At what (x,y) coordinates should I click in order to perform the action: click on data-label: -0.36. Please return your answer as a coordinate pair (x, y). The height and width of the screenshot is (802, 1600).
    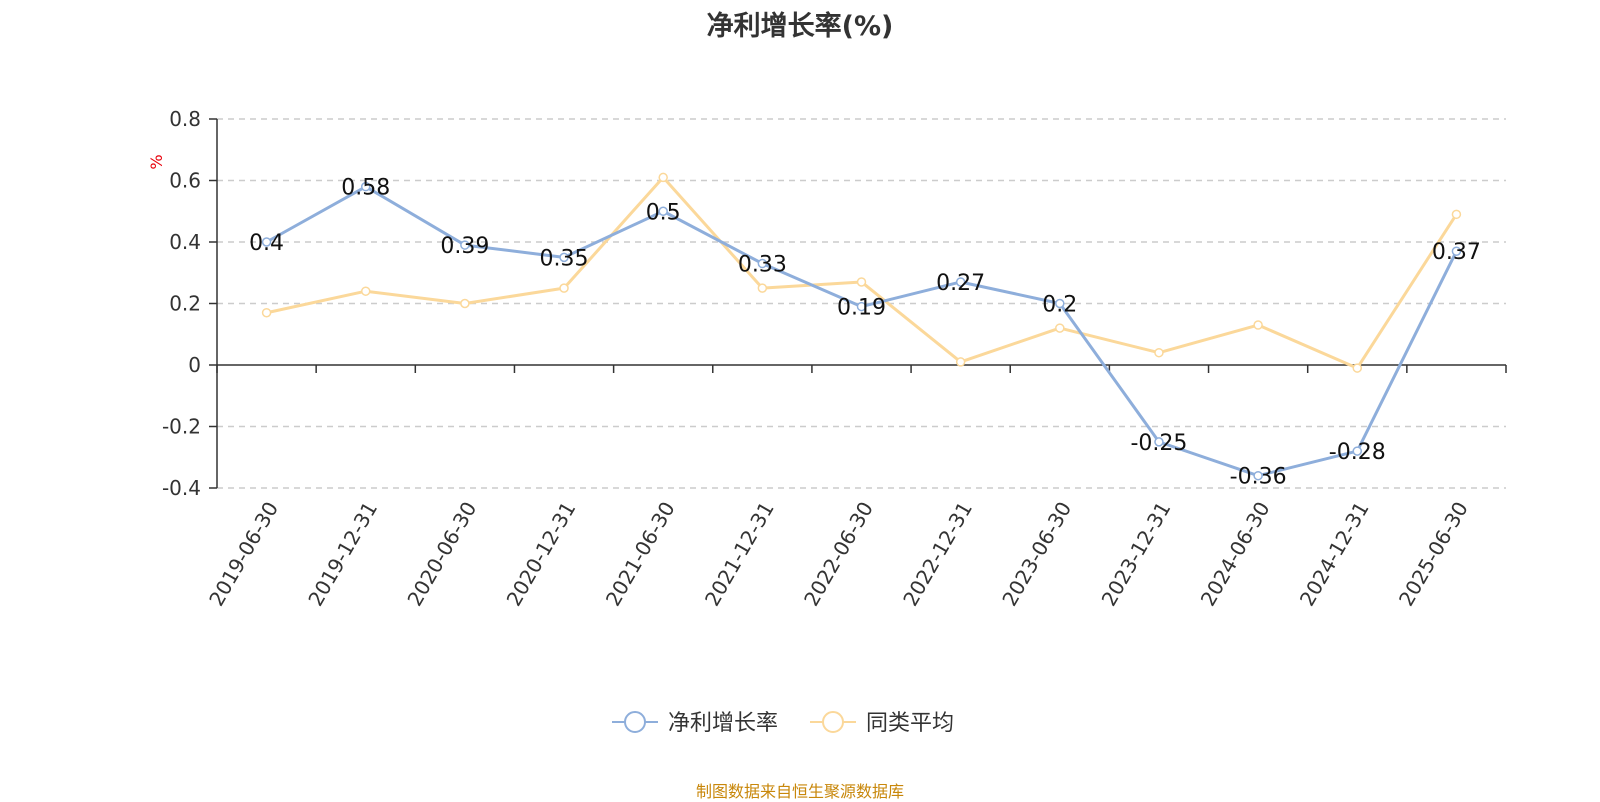
    Looking at the image, I should click on (1258, 477).